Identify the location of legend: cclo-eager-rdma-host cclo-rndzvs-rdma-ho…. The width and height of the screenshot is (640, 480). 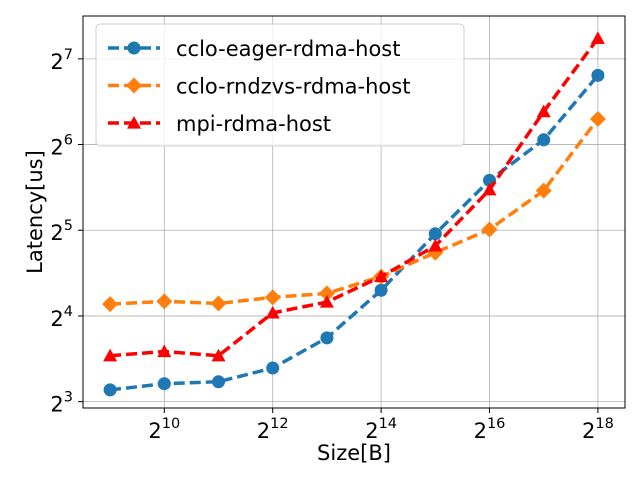
(280, 85).